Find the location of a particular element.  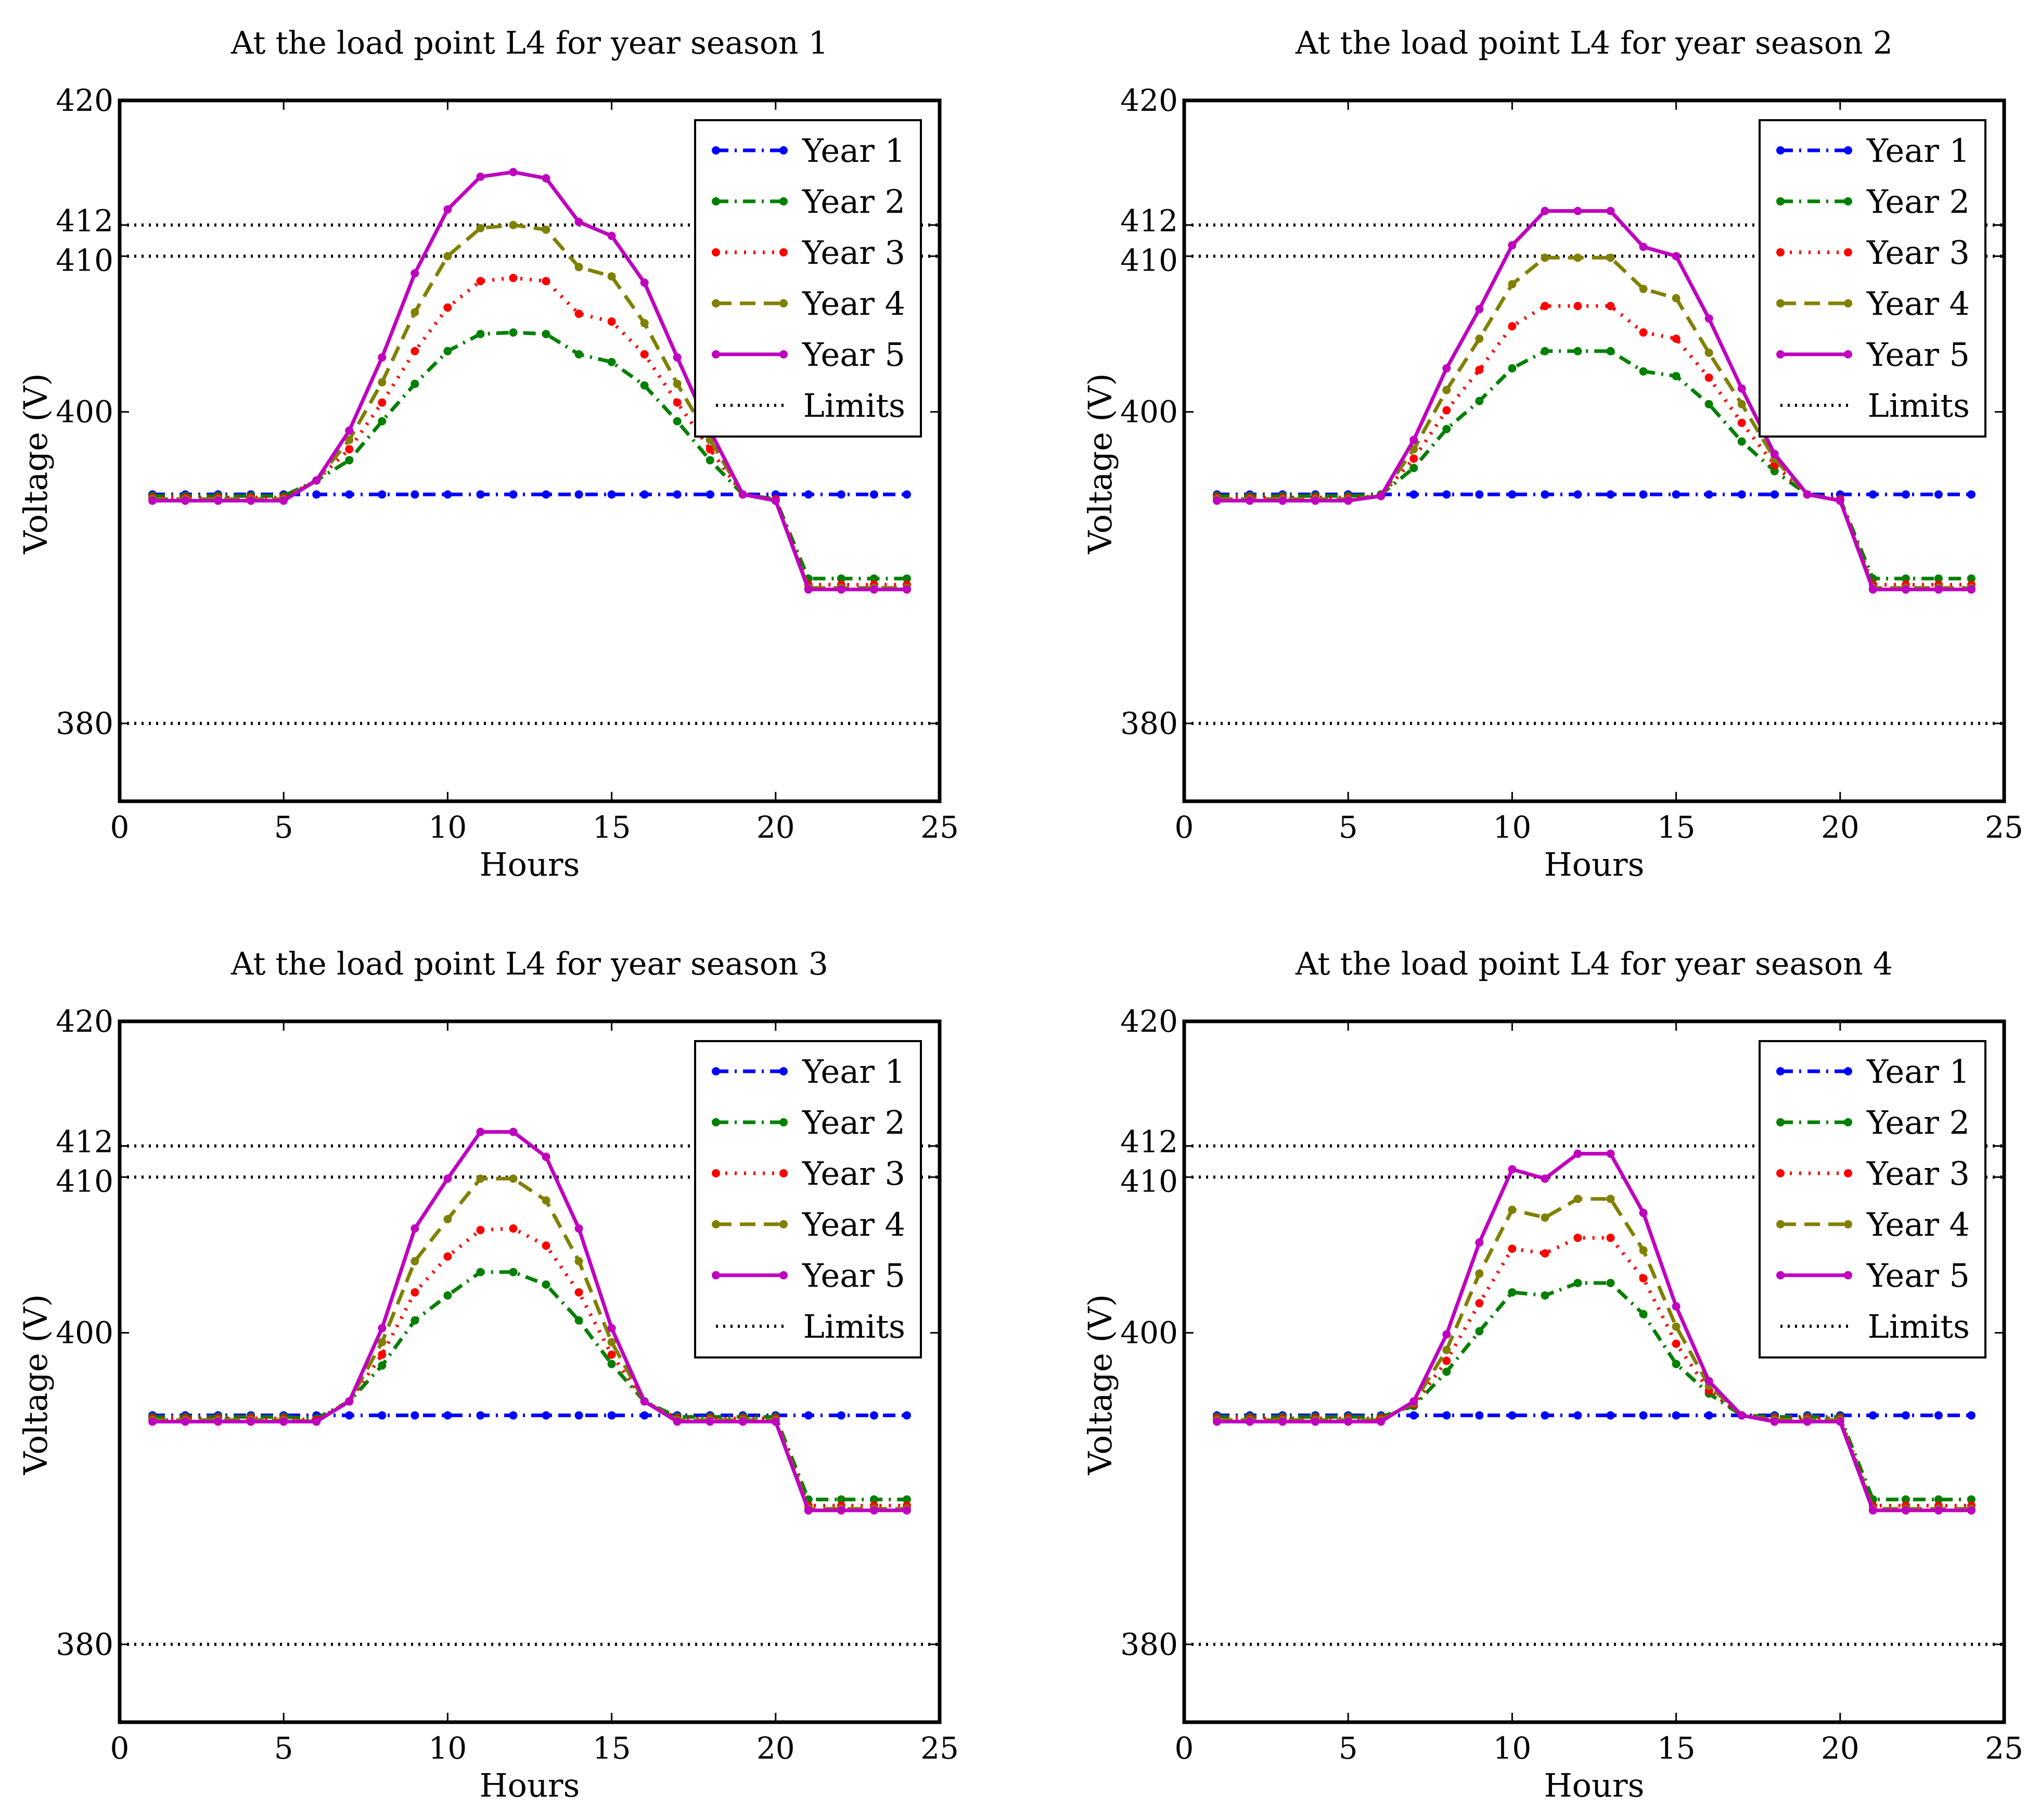

legend-label: Year 3 is located at coordinates (1918, 1174).